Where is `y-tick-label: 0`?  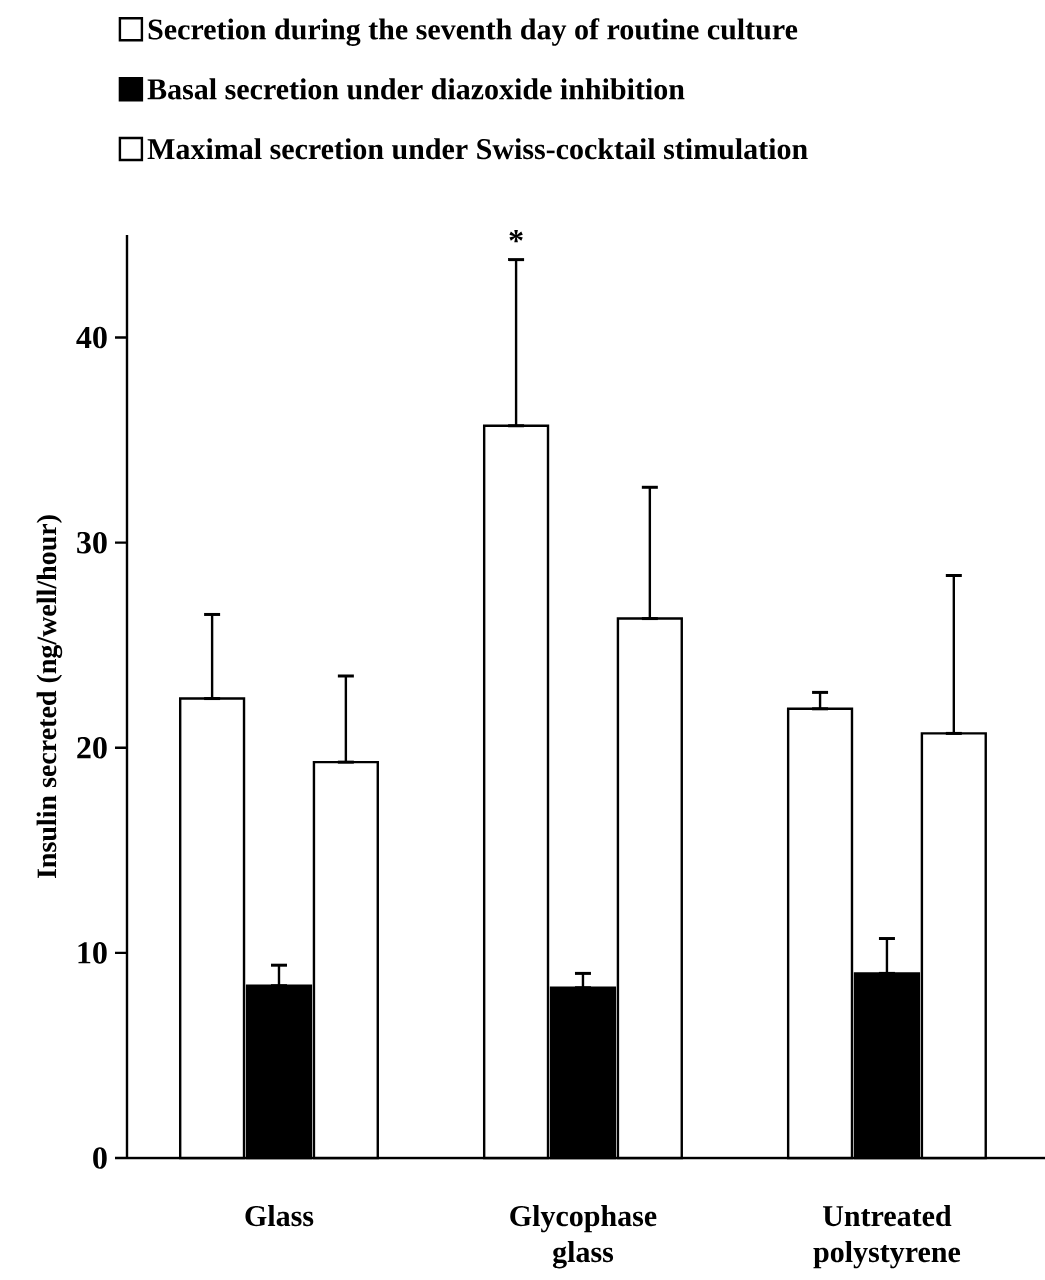
y-tick-label: 0 is located at coordinates (100, 1158).